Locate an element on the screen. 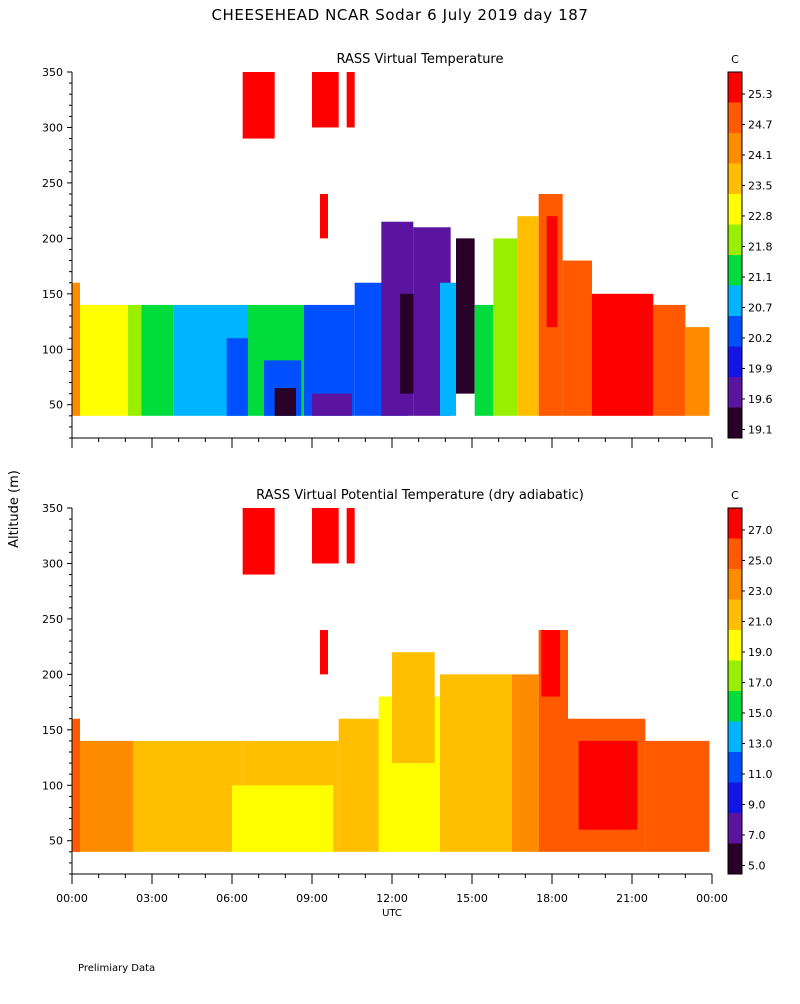 This screenshot has width=800, height=1004. colorbar-label: 9.0 is located at coordinates (757, 804).